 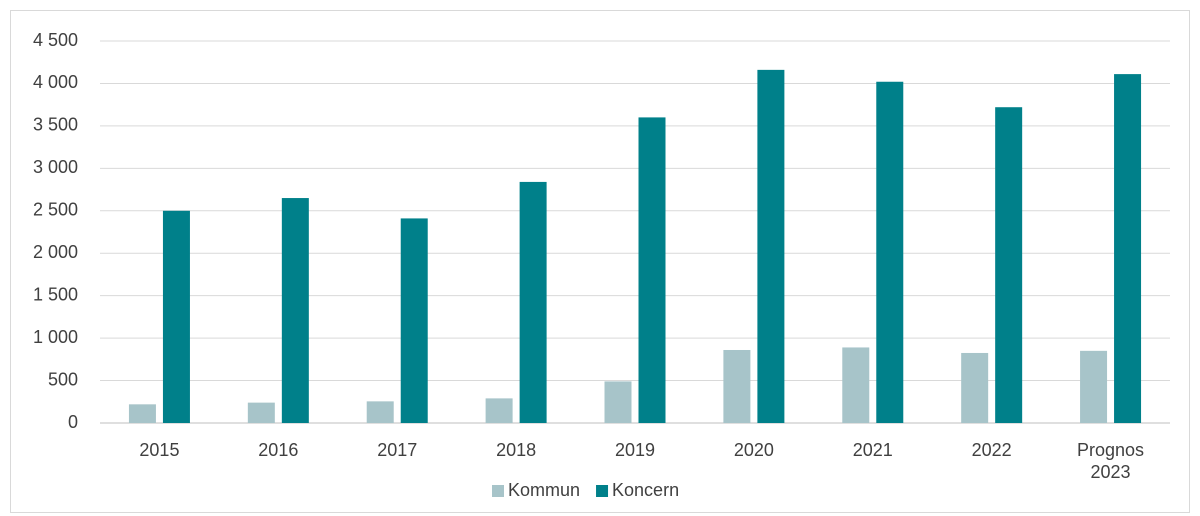 What do you see at coordinates (397, 450) in the screenshot?
I see `x-tick-label: 2017` at bounding box center [397, 450].